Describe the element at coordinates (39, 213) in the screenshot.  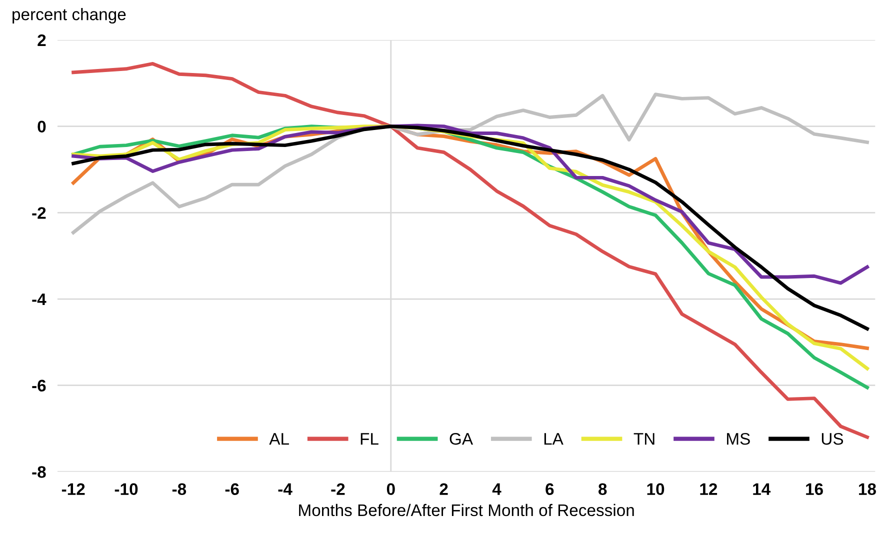
I see `y-tick-label: -2` at that location.